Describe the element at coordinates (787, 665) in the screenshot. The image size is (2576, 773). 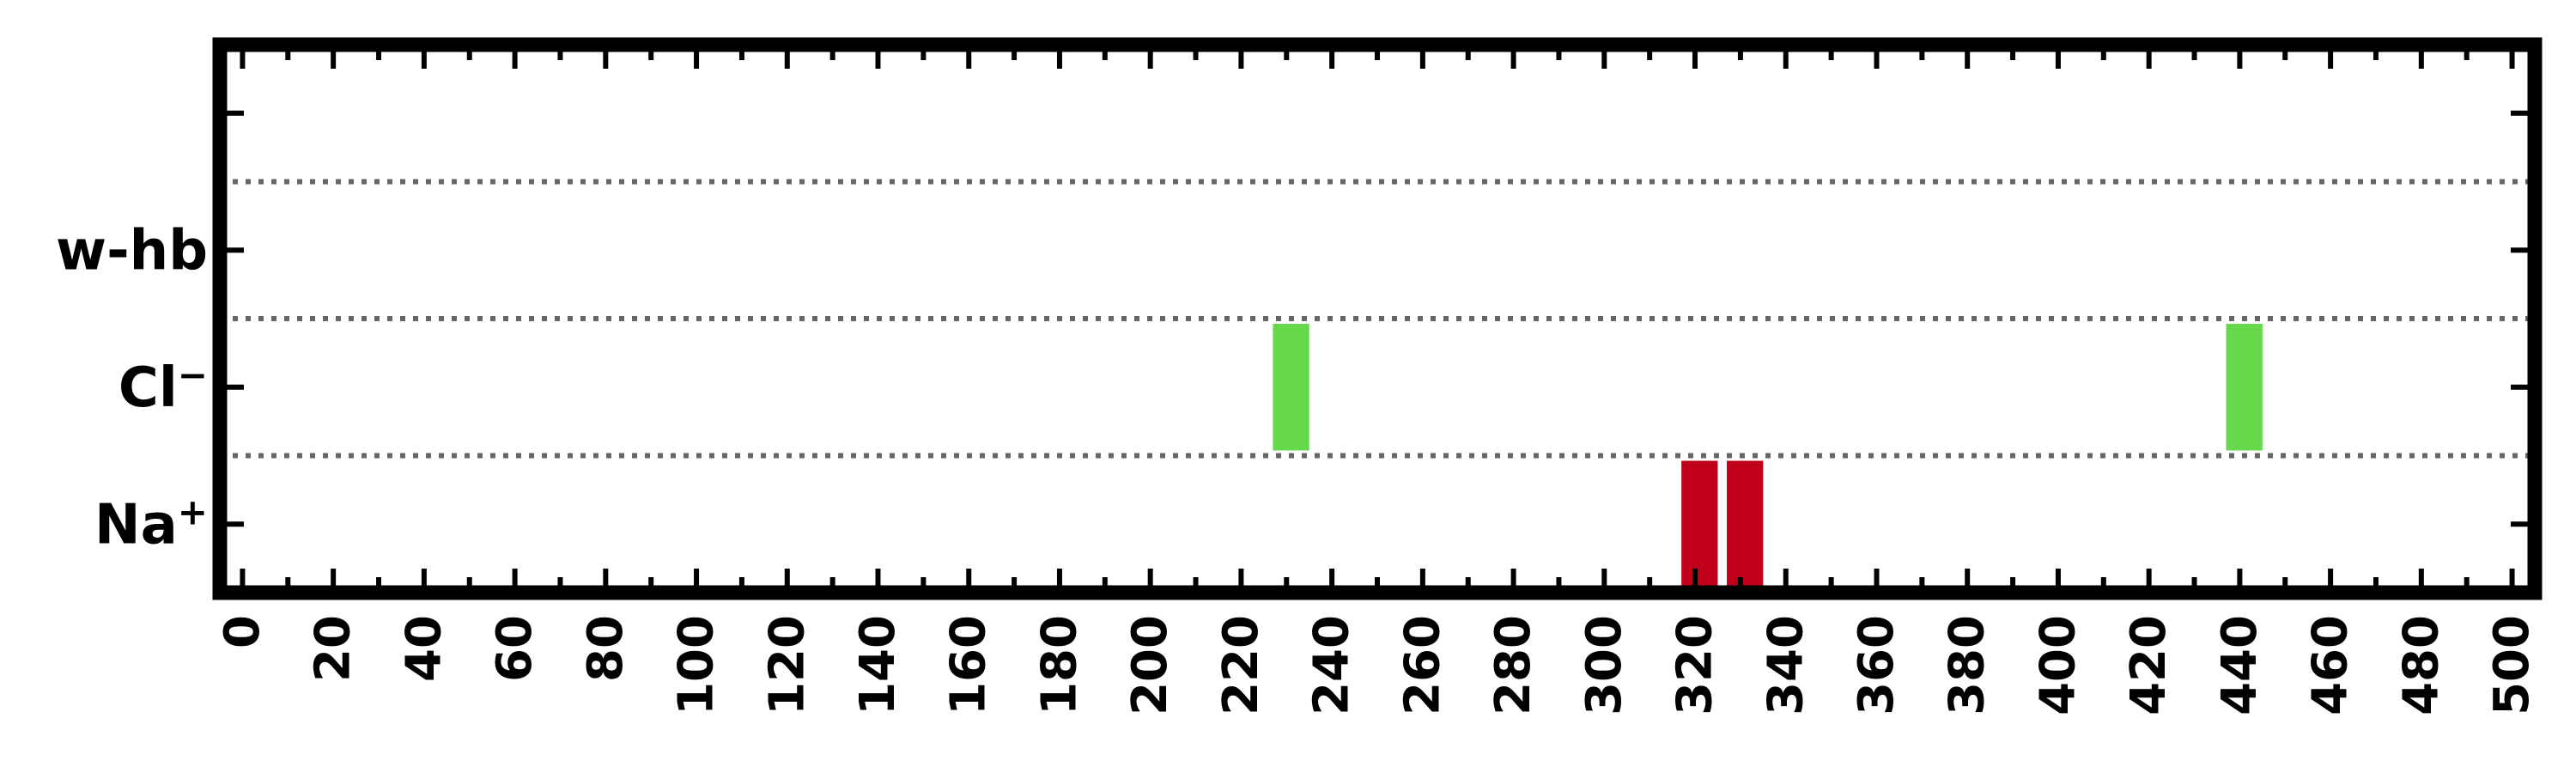
I see `x-tick-label: 120` at that location.